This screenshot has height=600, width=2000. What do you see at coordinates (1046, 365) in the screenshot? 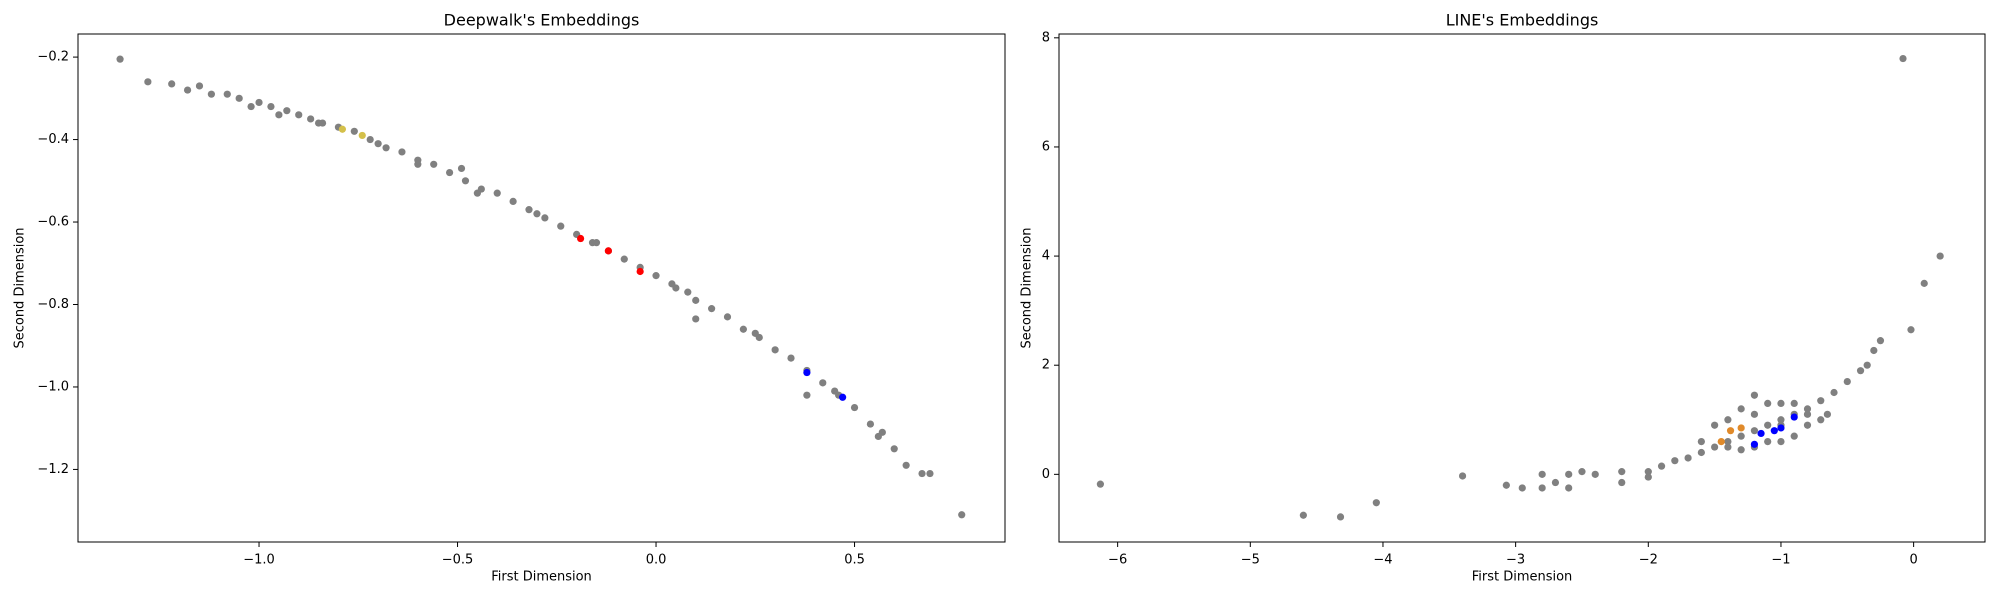
I see `y-tick-label: 2` at bounding box center [1046, 365].